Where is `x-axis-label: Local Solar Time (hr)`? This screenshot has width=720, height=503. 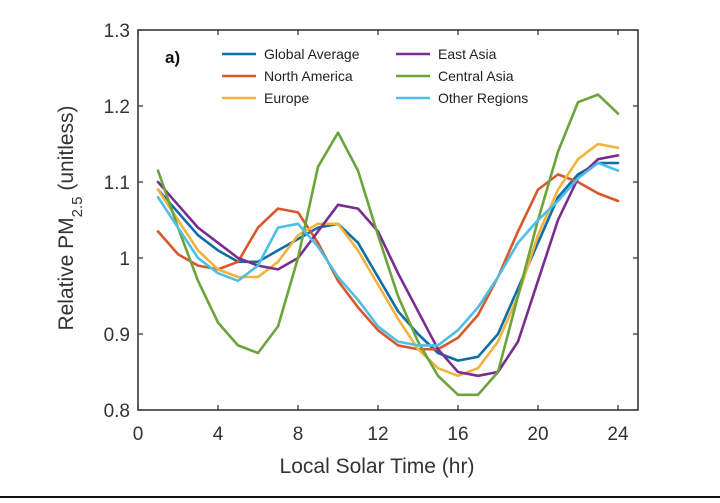
x-axis-label: Local Solar Time (hr) is located at coordinates (377, 466).